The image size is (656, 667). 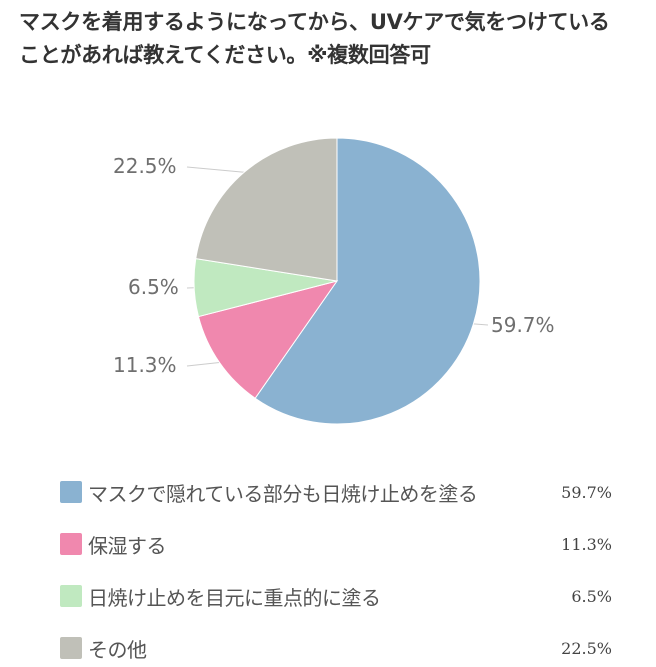 What do you see at coordinates (266, 209) in the screenshot?
I see `slice-other` at bounding box center [266, 209].